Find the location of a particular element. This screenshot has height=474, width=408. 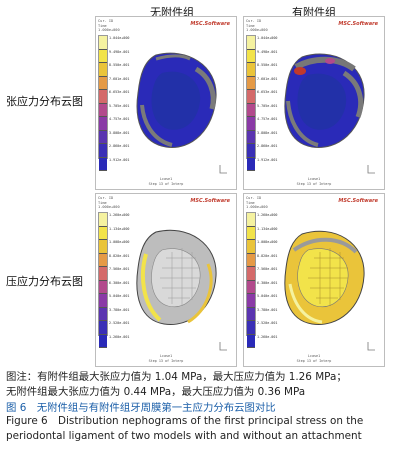

row-label-compression: 压应力分布云图 is located at coordinates (44, 281).